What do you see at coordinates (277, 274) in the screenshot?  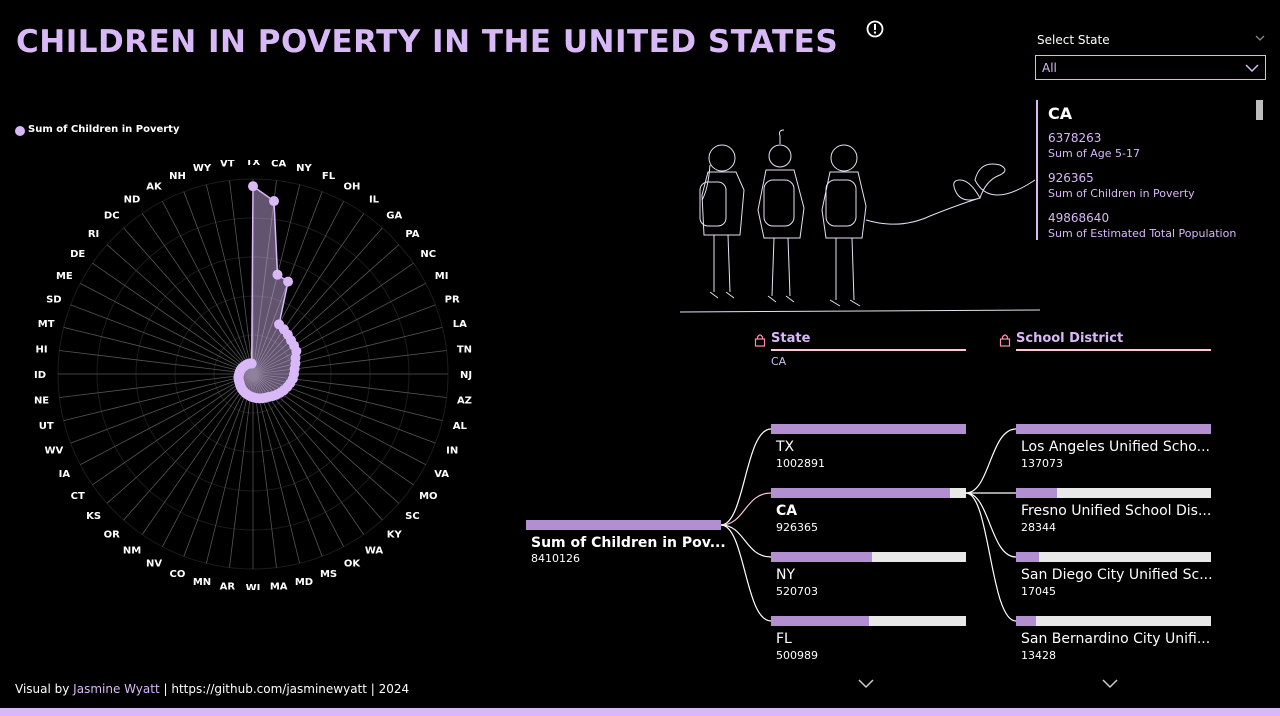 I see `radar-point-ny` at bounding box center [277, 274].